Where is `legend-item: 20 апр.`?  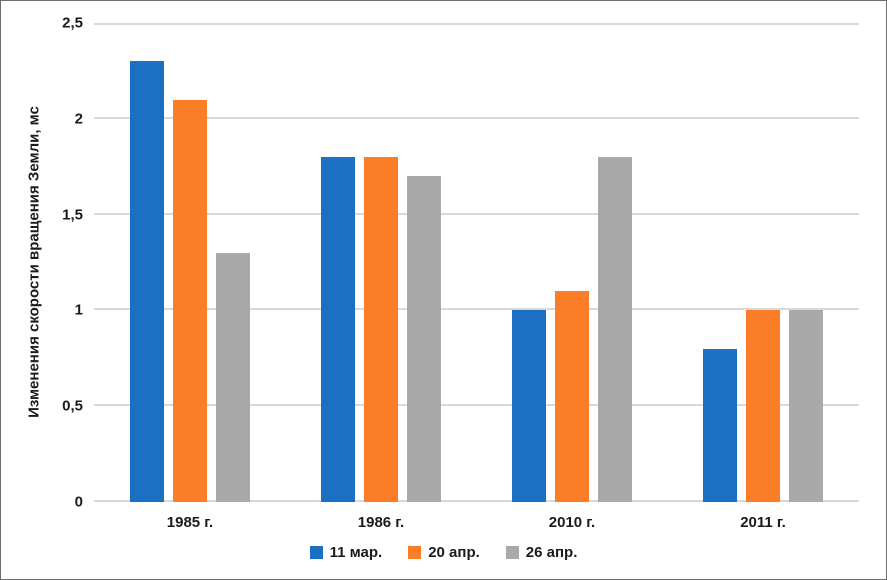
legend-item: 20 апр. is located at coordinates (444, 552).